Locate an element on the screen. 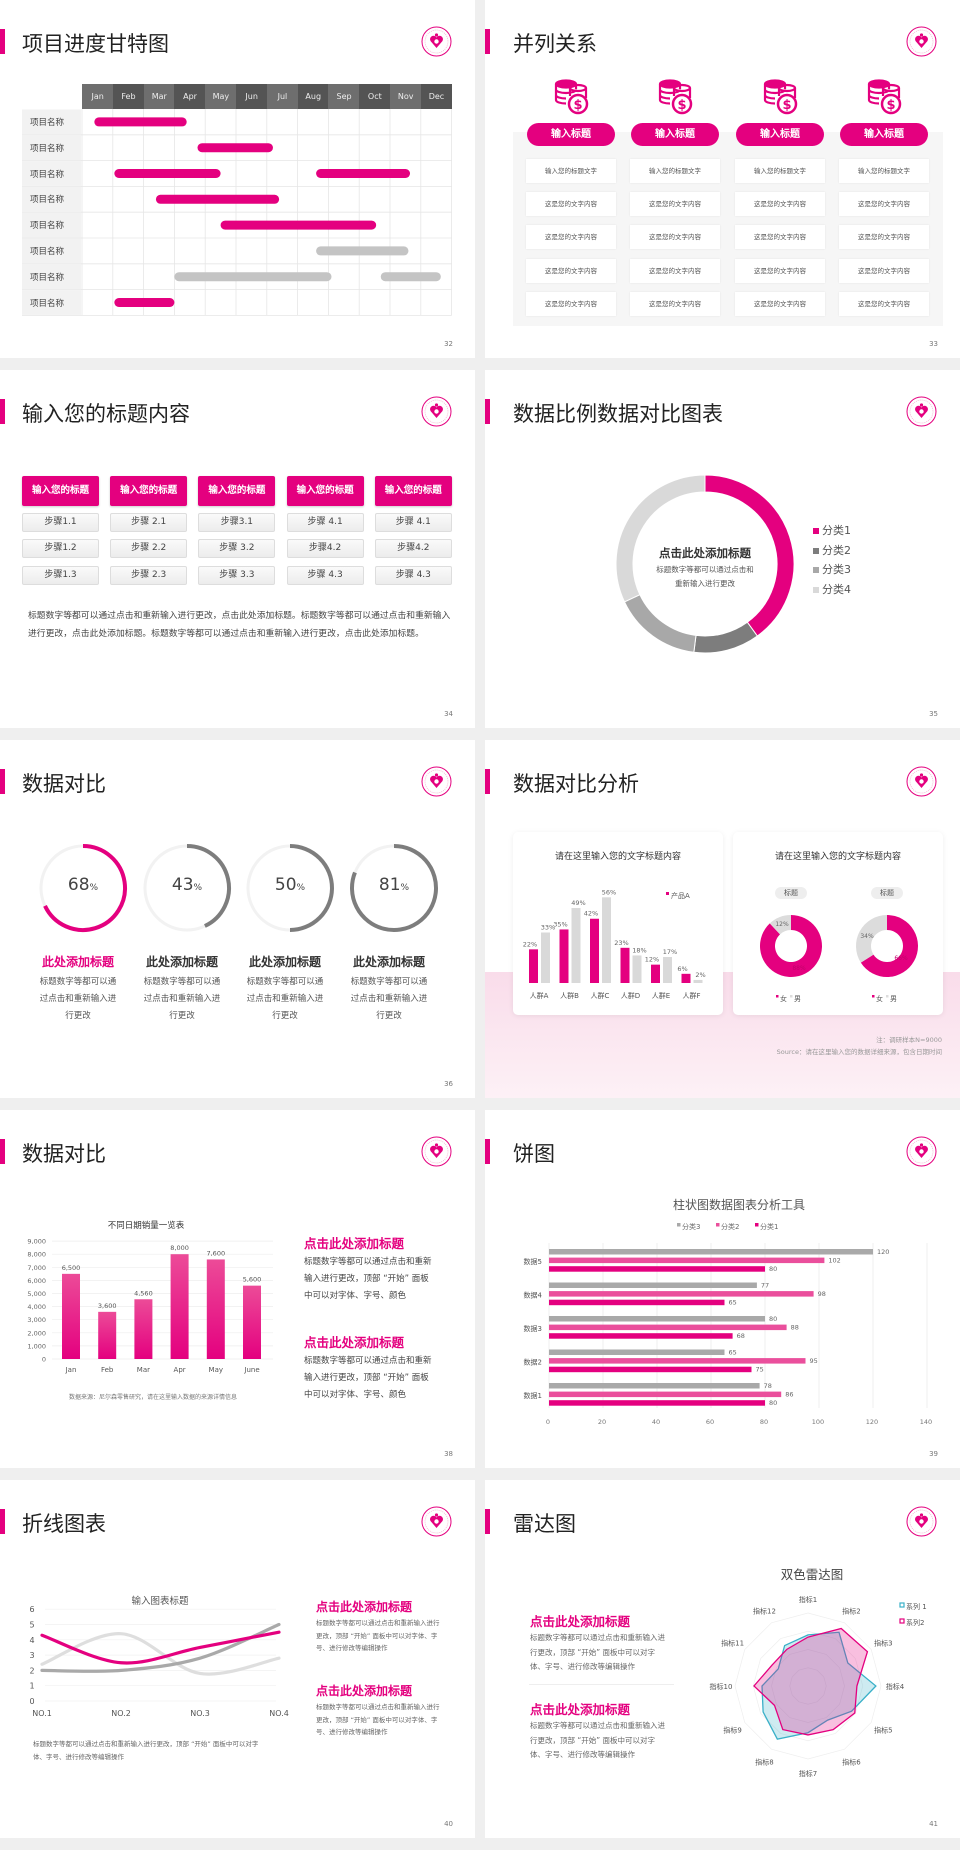  gantt-row-label: 项目名称 is located at coordinates (47, 200).